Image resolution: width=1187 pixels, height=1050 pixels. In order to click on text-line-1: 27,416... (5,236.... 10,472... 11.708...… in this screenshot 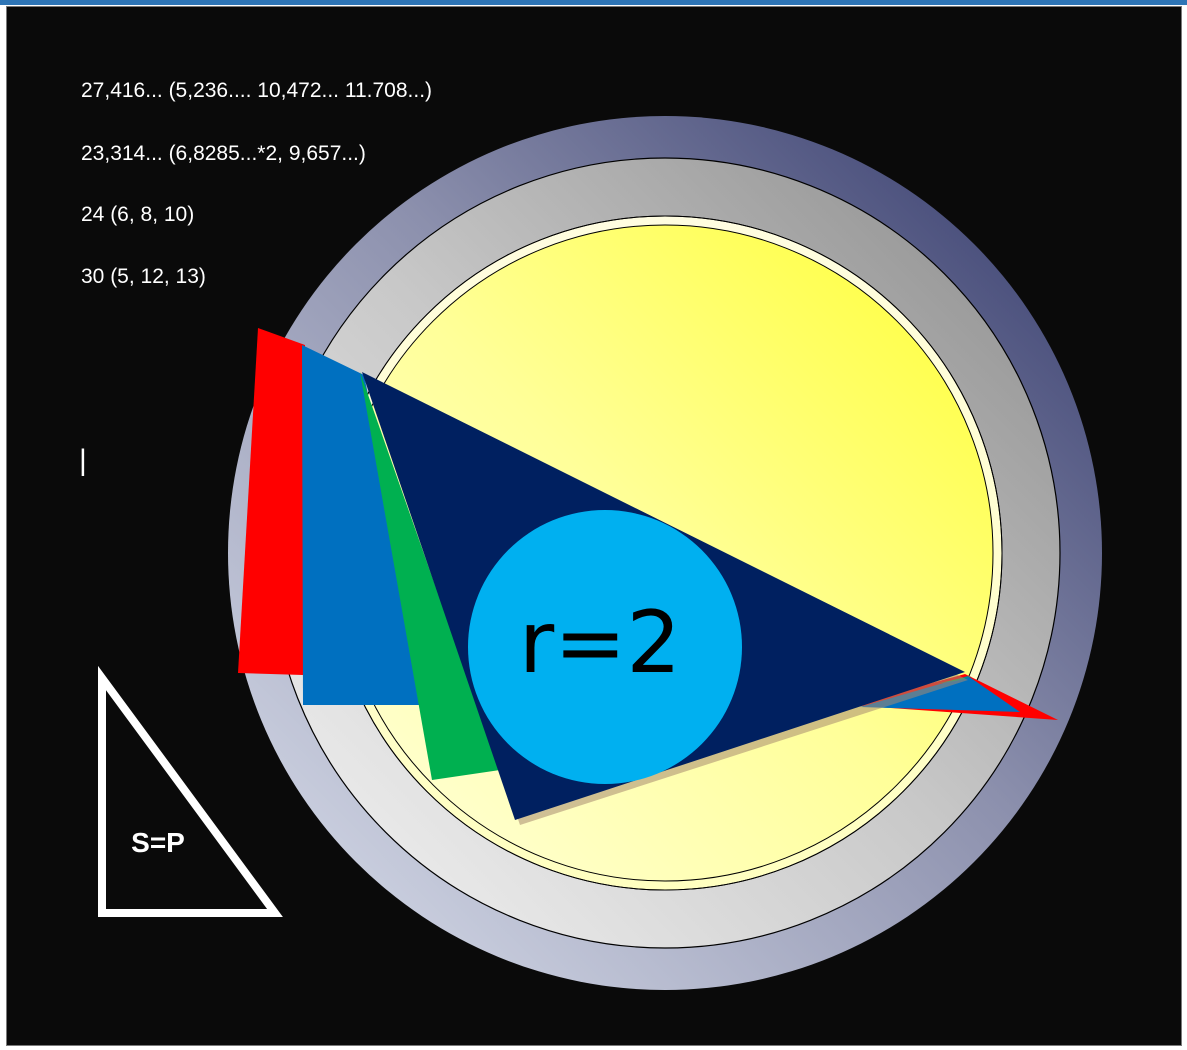, I will do `click(256, 90)`.